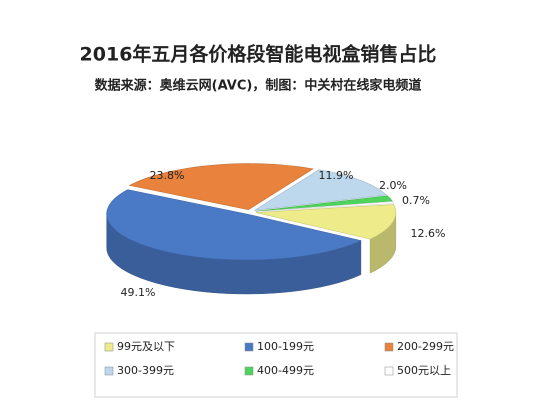 The image size is (550, 401). Describe the element at coordinates (336, 175) in the screenshot. I see `data-label: 11.9%` at that location.